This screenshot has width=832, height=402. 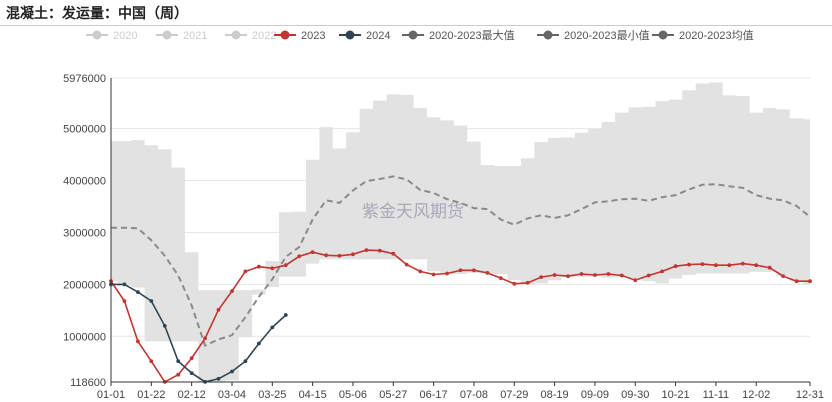 I want to click on x-tick-label: 07-08, so click(x=474, y=395).